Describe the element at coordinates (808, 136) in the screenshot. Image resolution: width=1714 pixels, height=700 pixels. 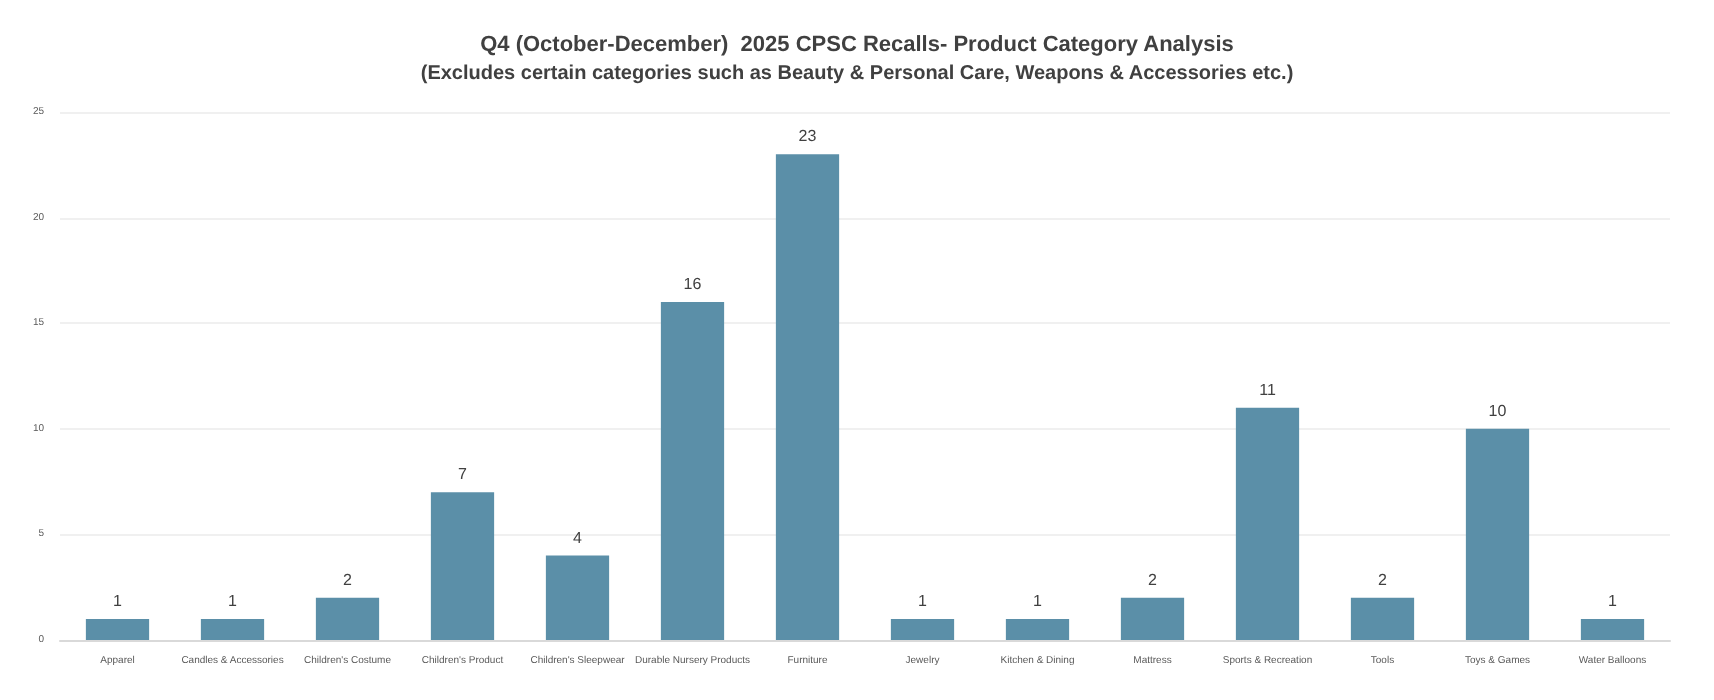
I see `data-label: 23` at that location.